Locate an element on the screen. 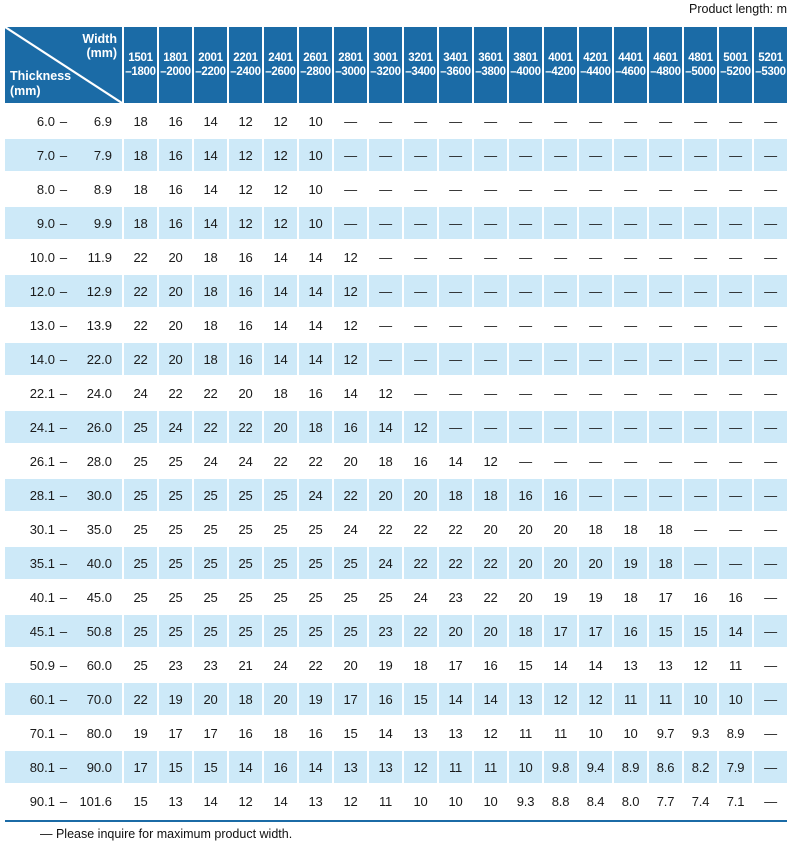 Image resolution: width=791 pixels, height=849 pixels. width-range-line: –3000 is located at coordinates (350, 72).